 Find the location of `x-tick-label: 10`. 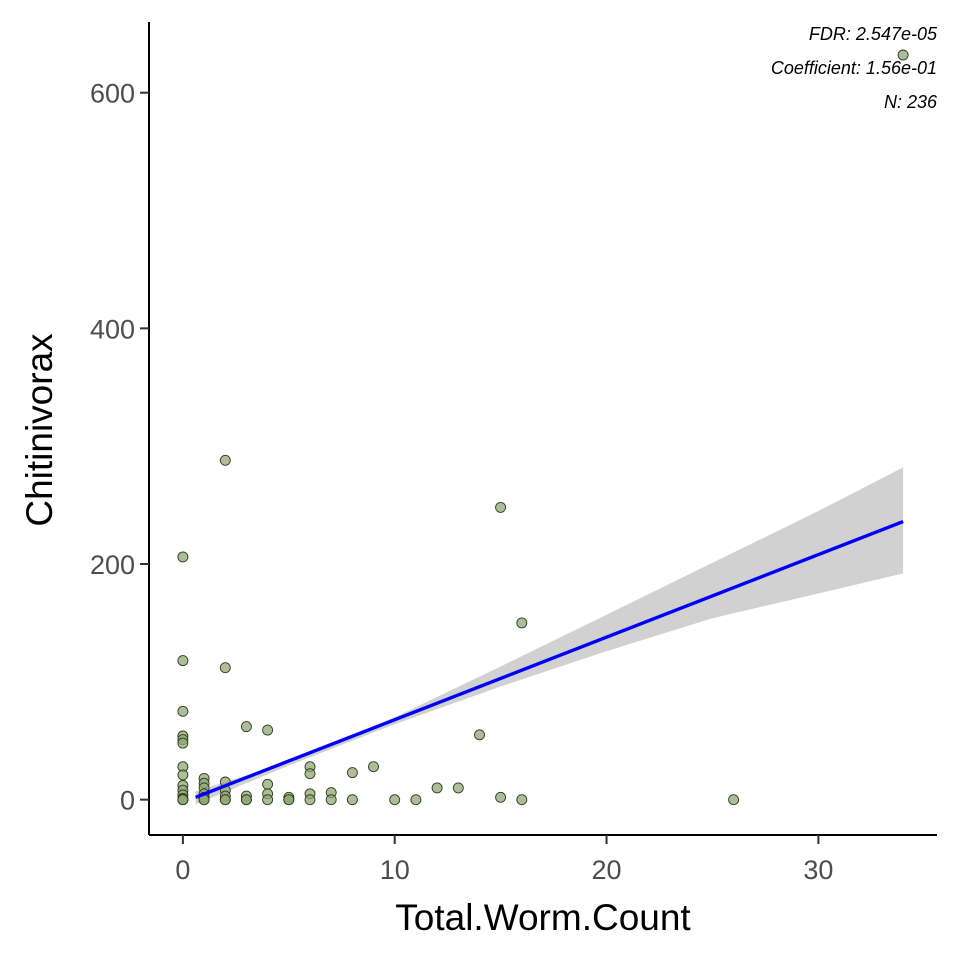

x-tick-label: 10 is located at coordinates (395, 870).